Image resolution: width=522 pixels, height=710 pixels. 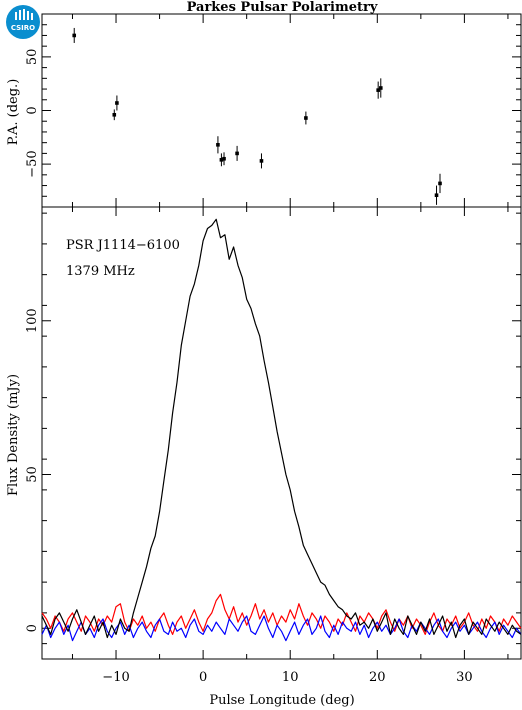 What do you see at coordinates (100, 271) in the screenshot?
I see `frequency-annotation: 1379 MHz` at bounding box center [100, 271].